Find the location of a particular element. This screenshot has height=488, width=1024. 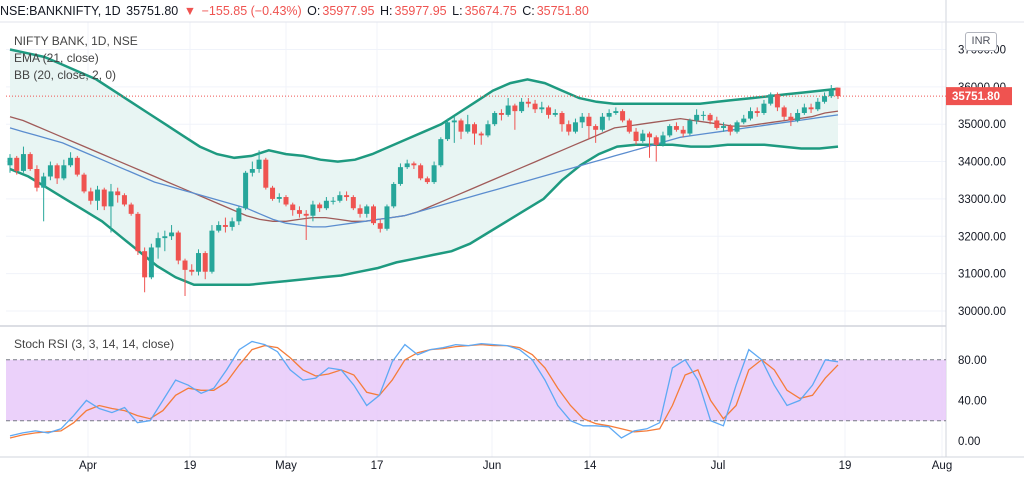

currency-badge: INR is located at coordinates (981, 41).